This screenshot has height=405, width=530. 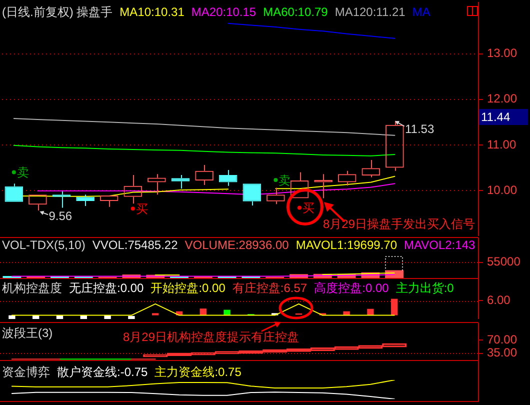 I want to click on annotation: 9.56, so click(x=60, y=215).